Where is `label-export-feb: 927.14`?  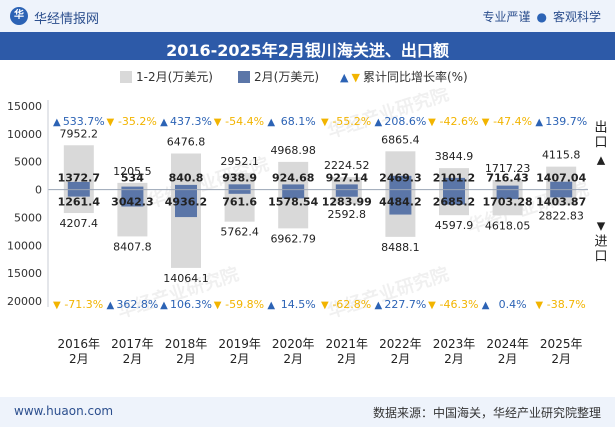 label-export-feb: 927.14 is located at coordinates (347, 178).